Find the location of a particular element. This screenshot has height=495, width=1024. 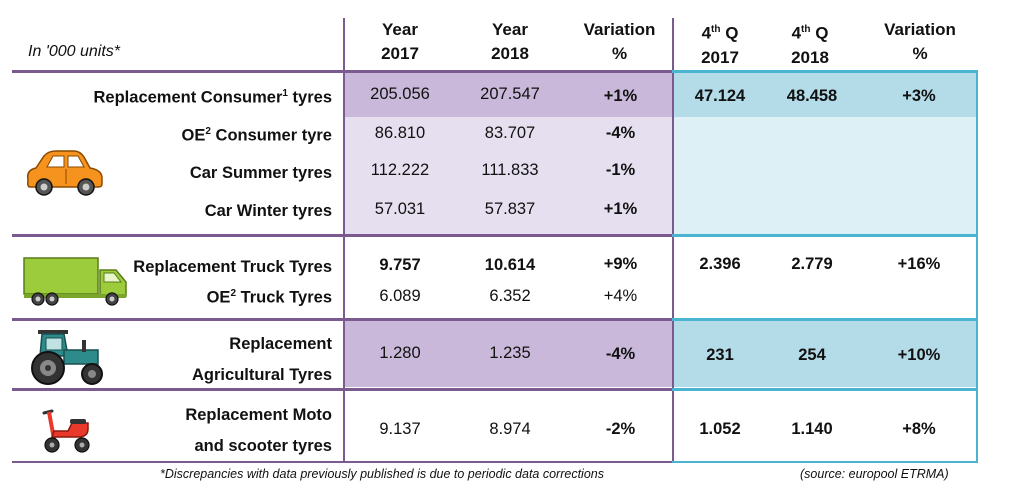

oe-consumer-var: -4% is located at coordinates (620, 133).